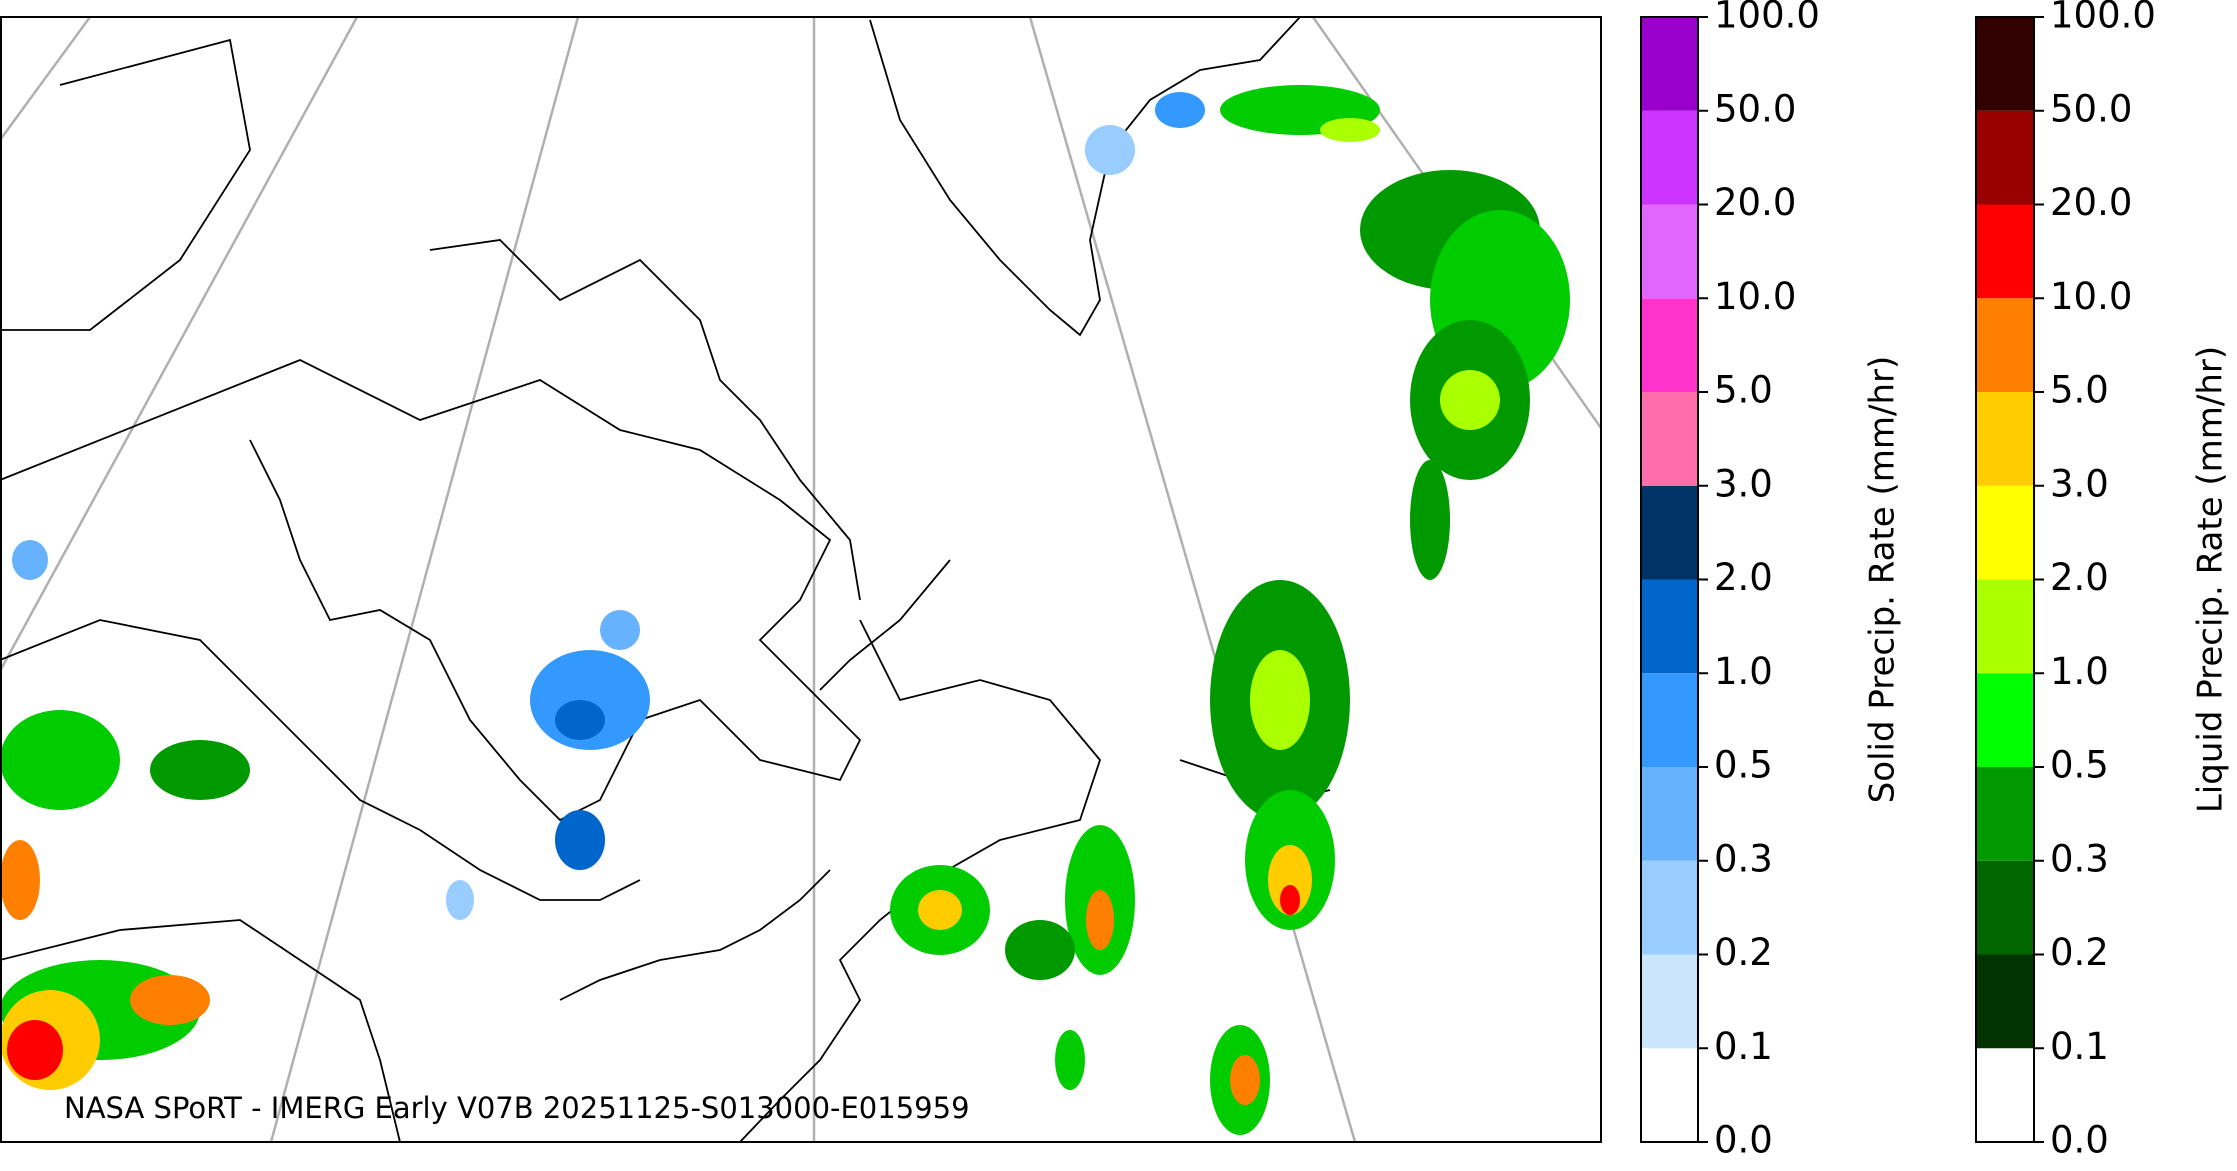  What do you see at coordinates (1883, 580) in the screenshot?
I see `colorbar-label: Solid Precip. Rate (mm/hr)` at bounding box center [1883, 580].